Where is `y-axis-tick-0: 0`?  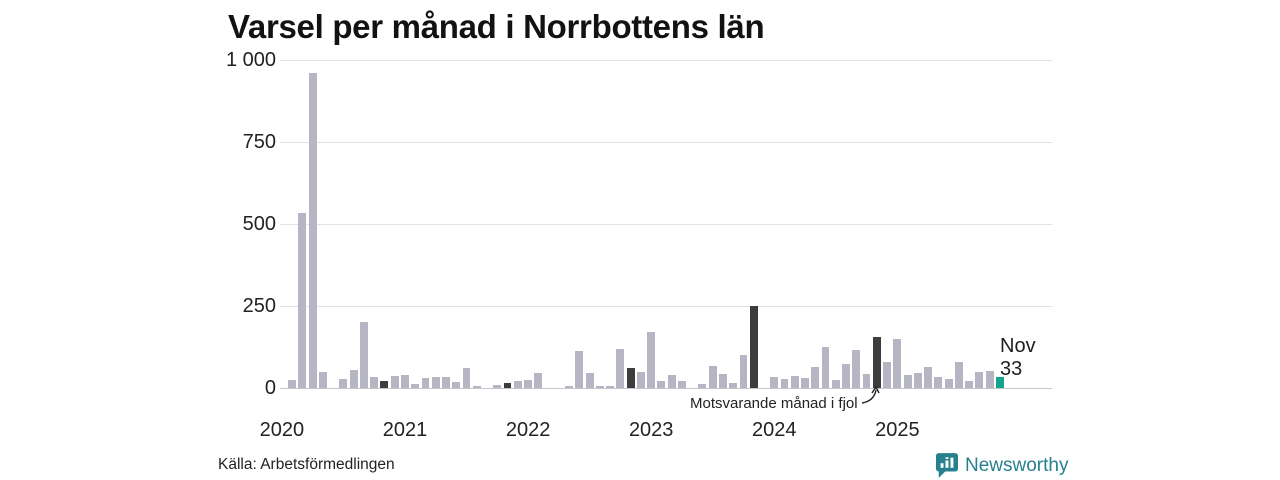 y-axis-tick-0: 0 is located at coordinates (270, 388).